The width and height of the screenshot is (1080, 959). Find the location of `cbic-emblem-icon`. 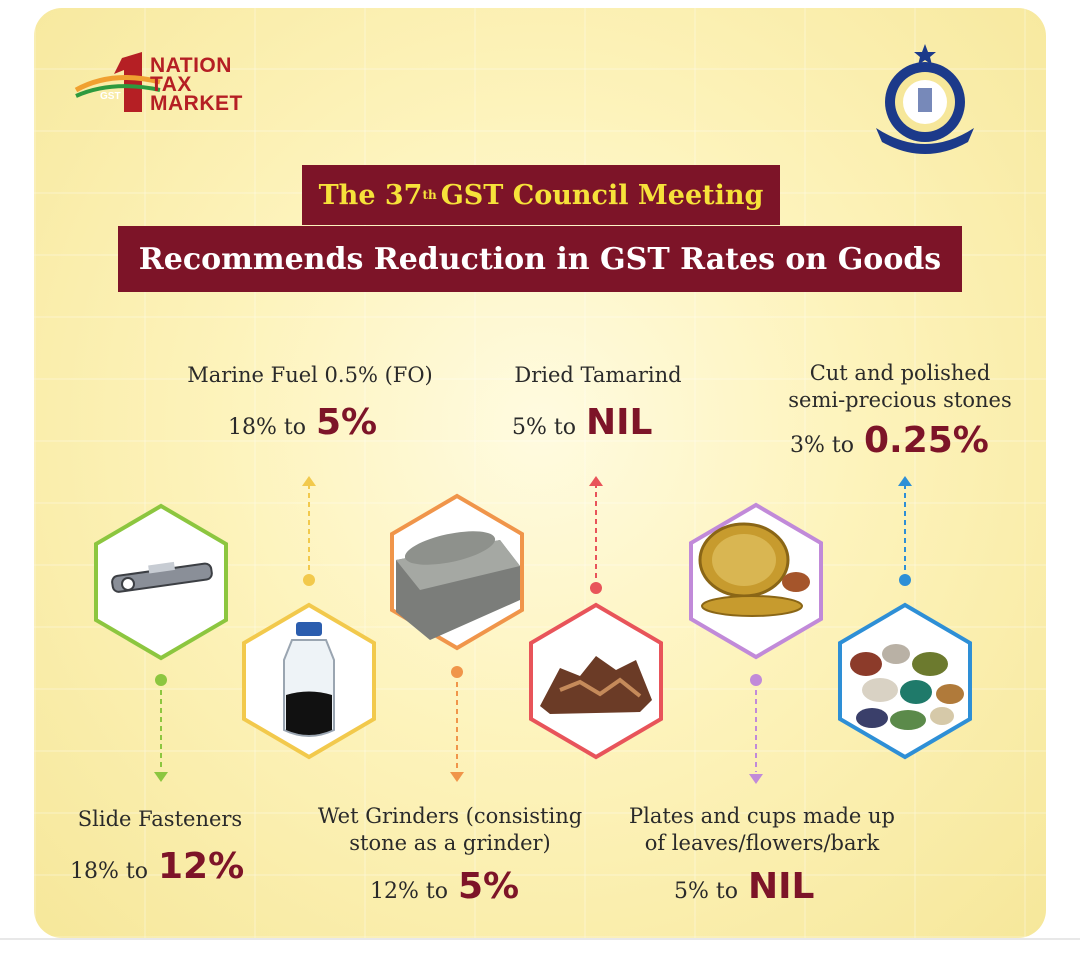

cbic-emblem-icon is located at coordinates (925, 99).